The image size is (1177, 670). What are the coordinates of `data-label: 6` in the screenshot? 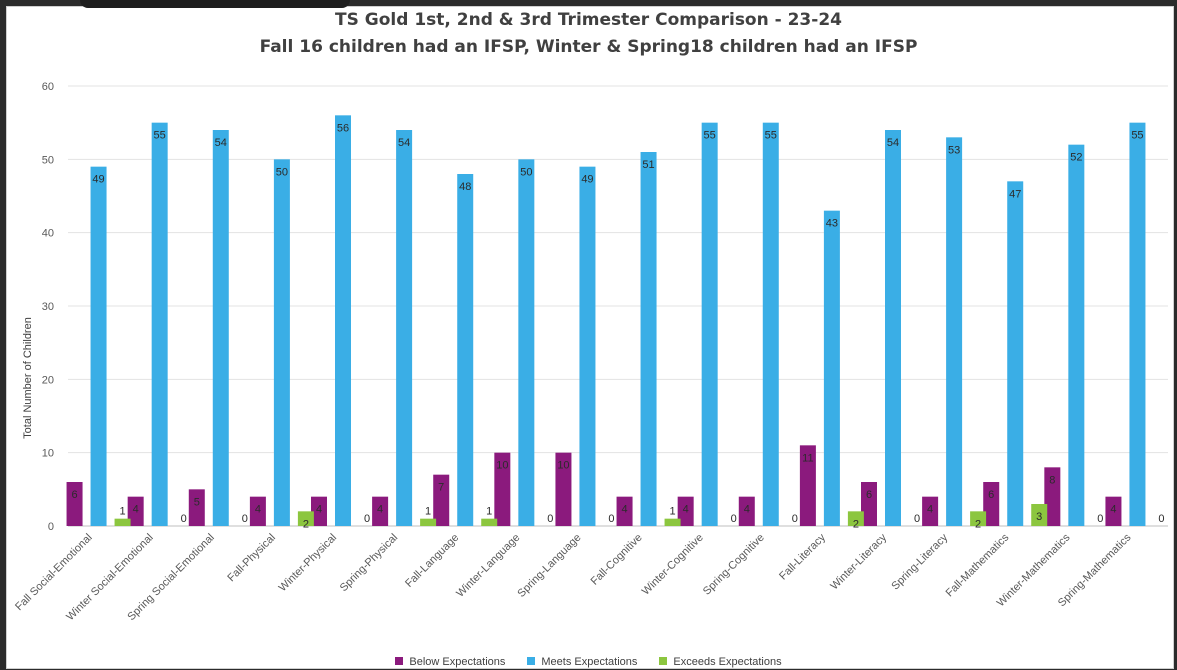 It's located at (74, 495).